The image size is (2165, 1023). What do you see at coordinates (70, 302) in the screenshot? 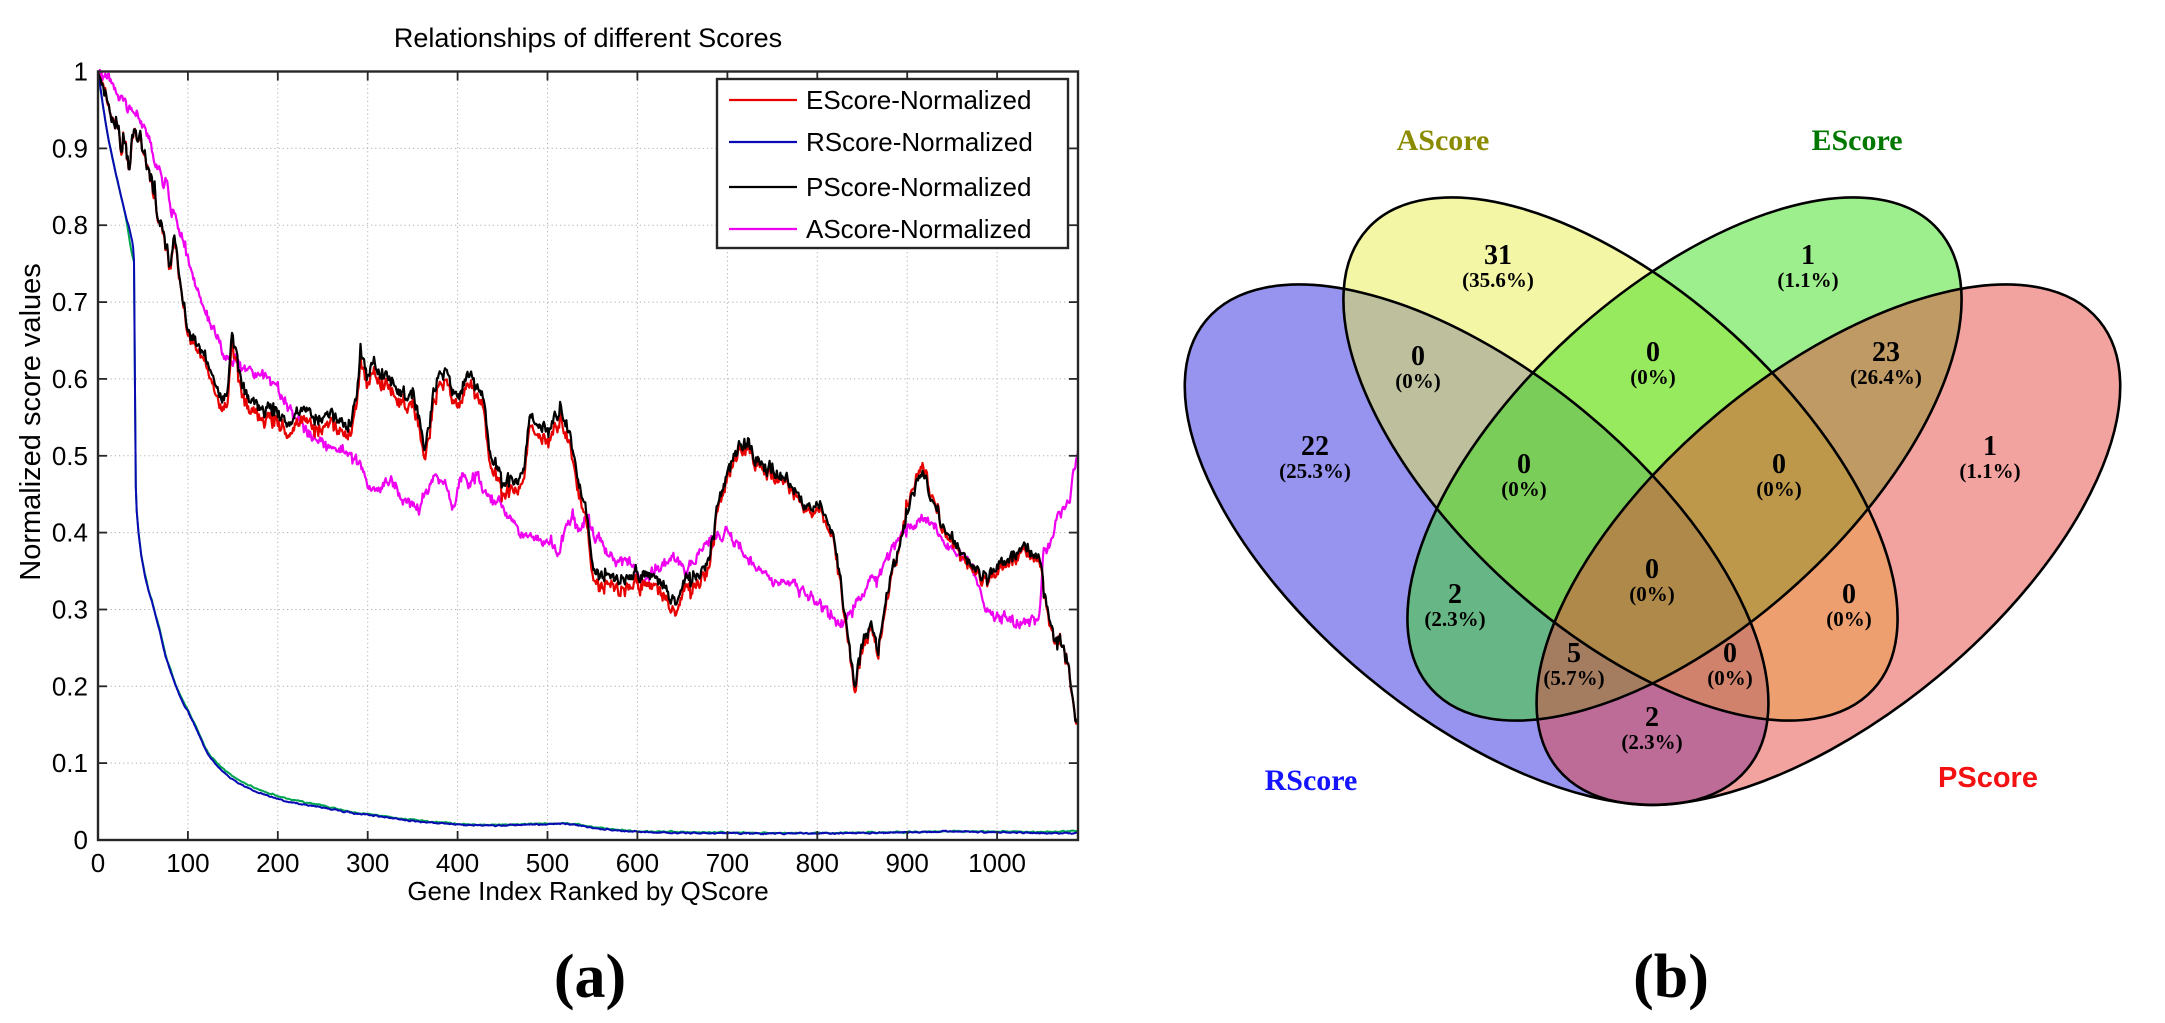
I see `svg-text: 0.7` at bounding box center [70, 302].